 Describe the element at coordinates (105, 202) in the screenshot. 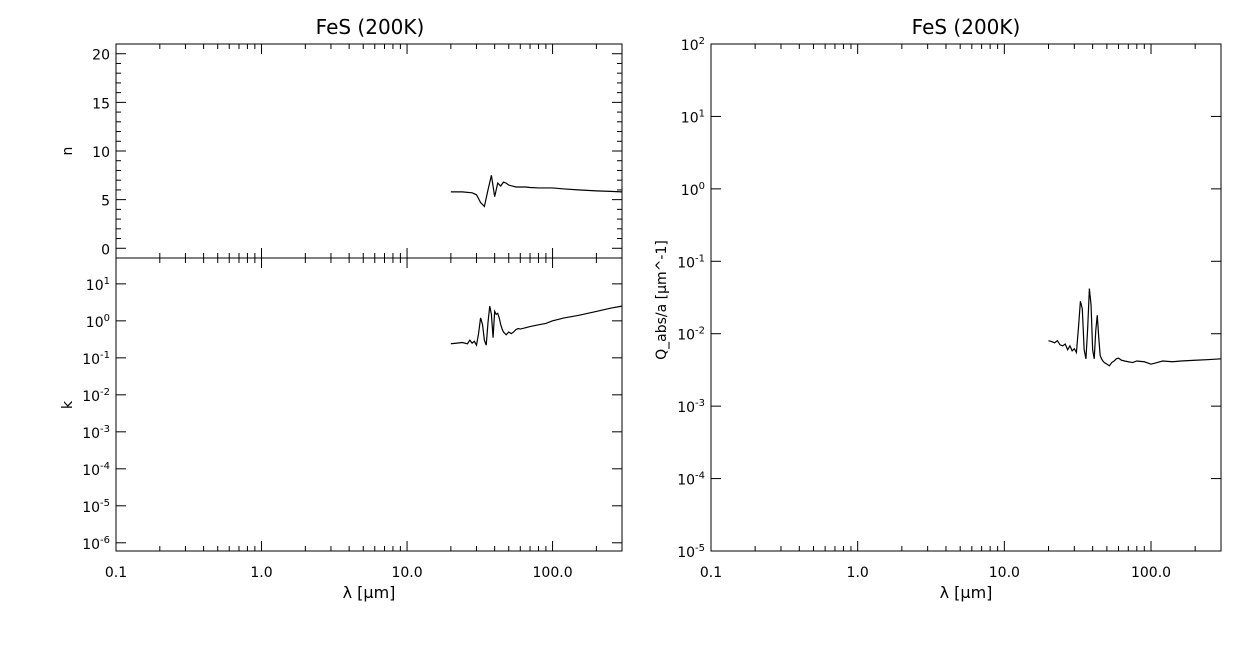

I see `n-ytick-label-1: 5` at that location.